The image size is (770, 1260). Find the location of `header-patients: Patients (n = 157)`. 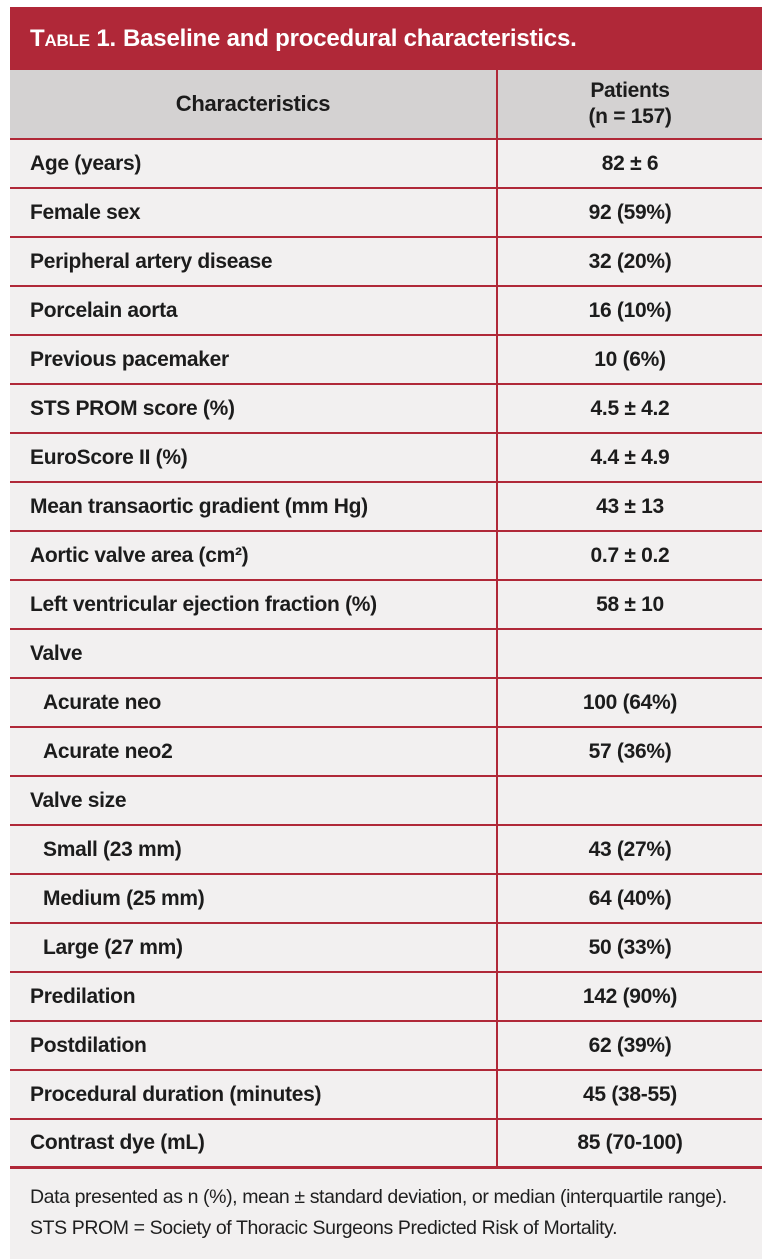

header-patients: Patients (n = 157) is located at coordinates (629, 104).